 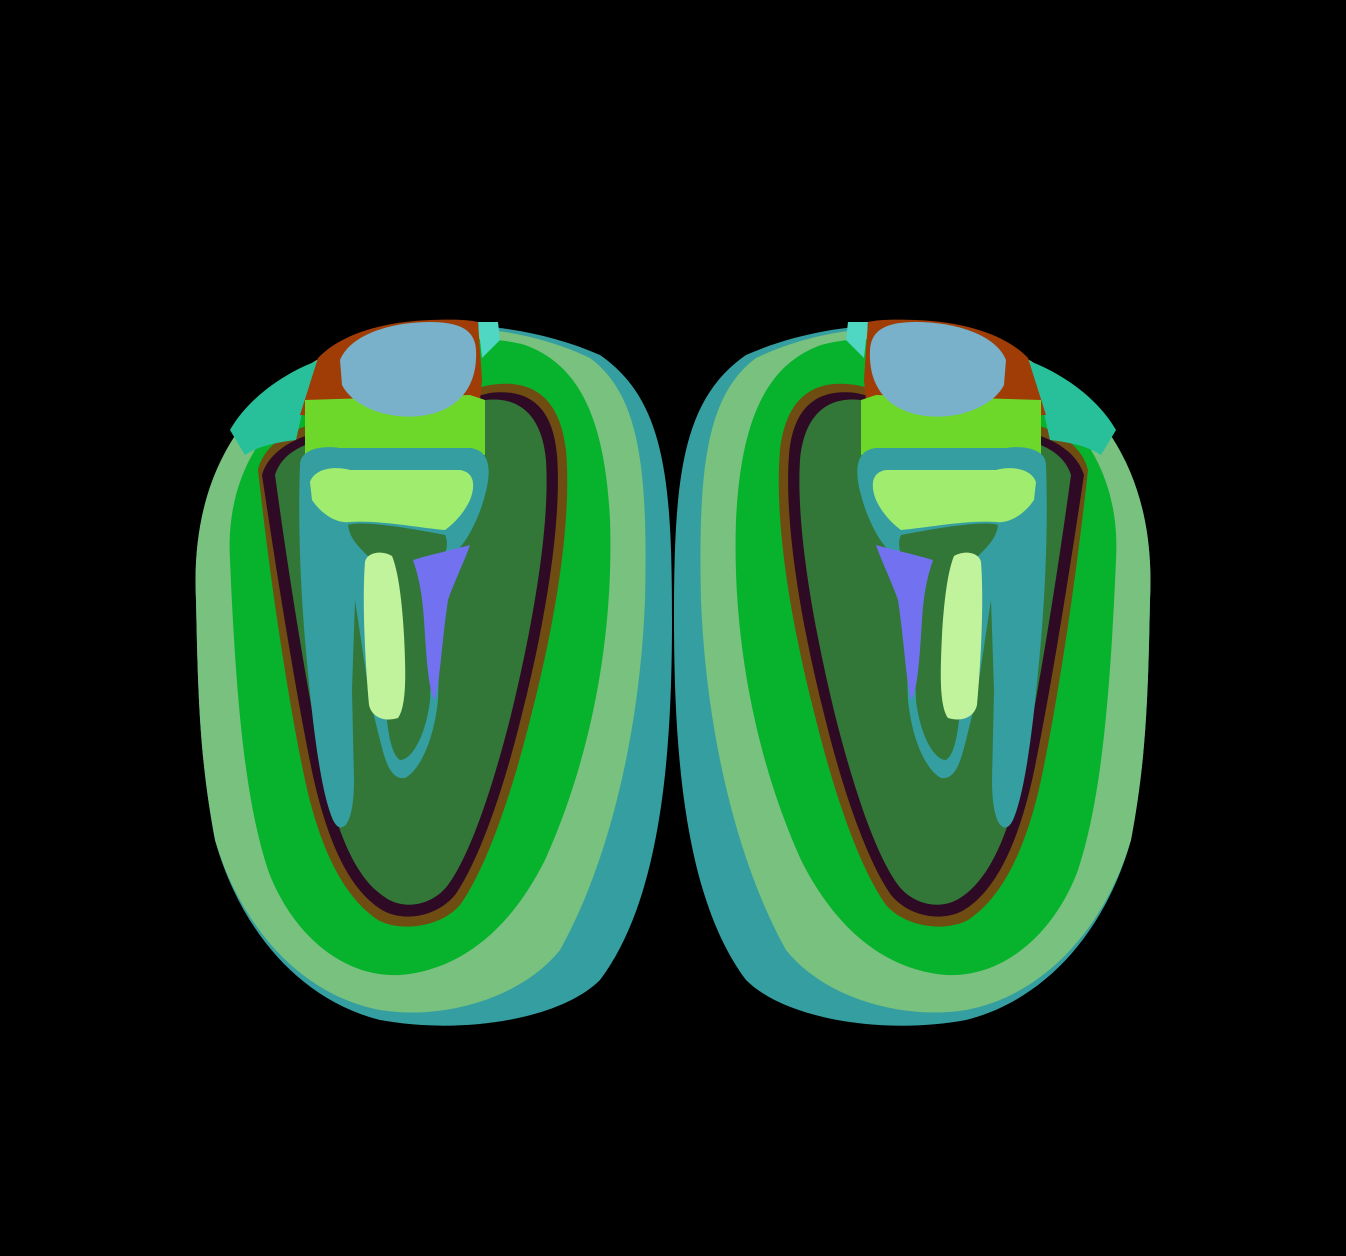 What do you see at coordinates (275, 407) in the screenshot?
I see `teal-accent-region` at bounding box center [275, 407].